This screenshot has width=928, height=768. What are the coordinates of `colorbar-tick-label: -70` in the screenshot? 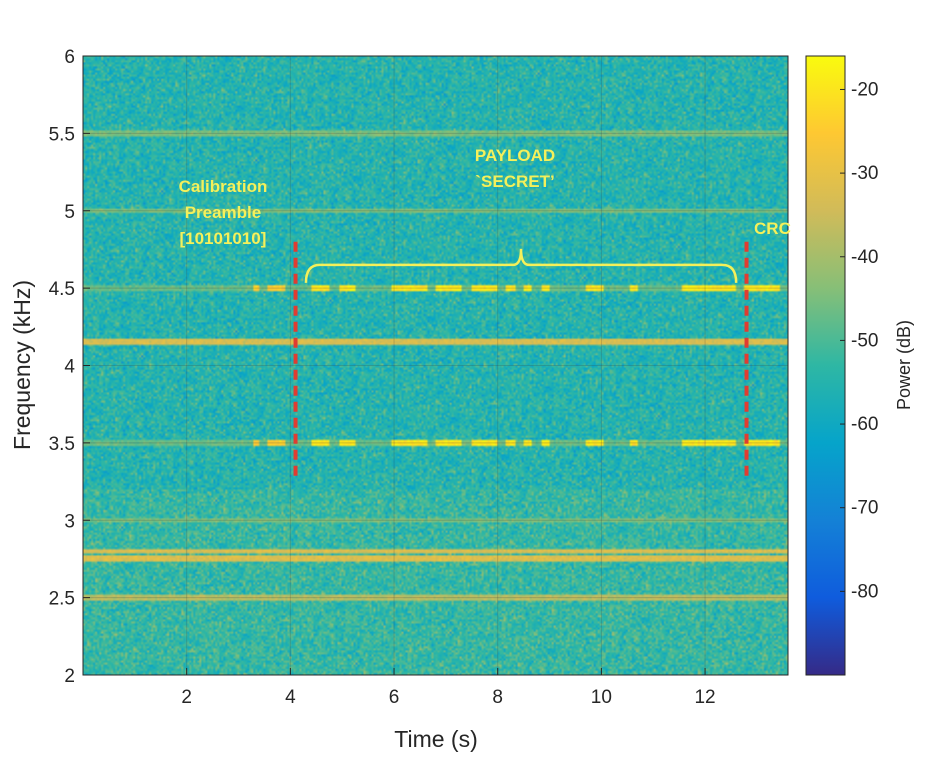 It's located at (864, 508).